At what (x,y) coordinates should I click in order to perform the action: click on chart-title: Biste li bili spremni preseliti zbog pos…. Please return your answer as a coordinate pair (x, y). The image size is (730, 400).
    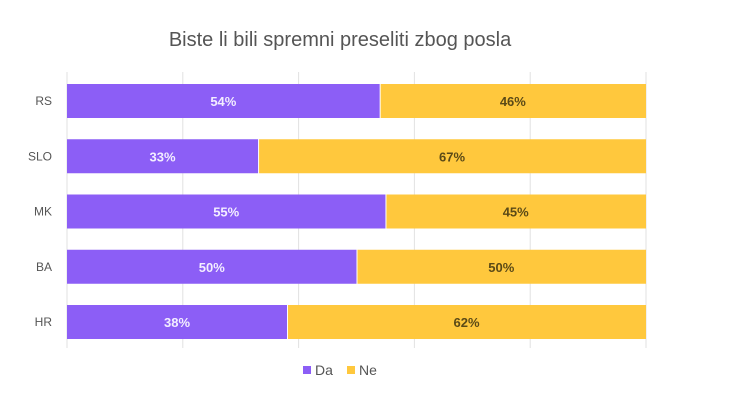
    Looking at the image, I should click on (340, 40).